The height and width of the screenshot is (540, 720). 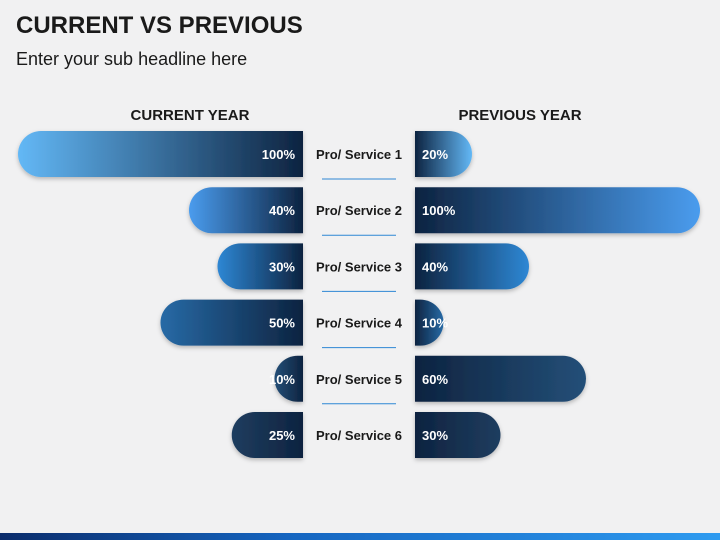 I want to click on category-label: Pro/ Service 4, so click(x=359, y=323).